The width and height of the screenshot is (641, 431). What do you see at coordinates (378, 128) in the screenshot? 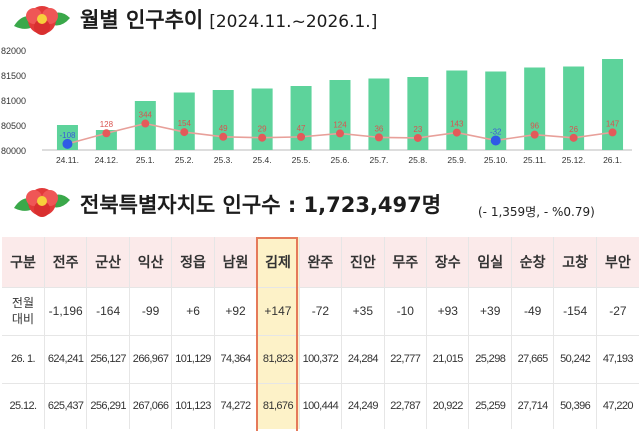
I see `change-data-label: 36` at bounding box center [378, 128].